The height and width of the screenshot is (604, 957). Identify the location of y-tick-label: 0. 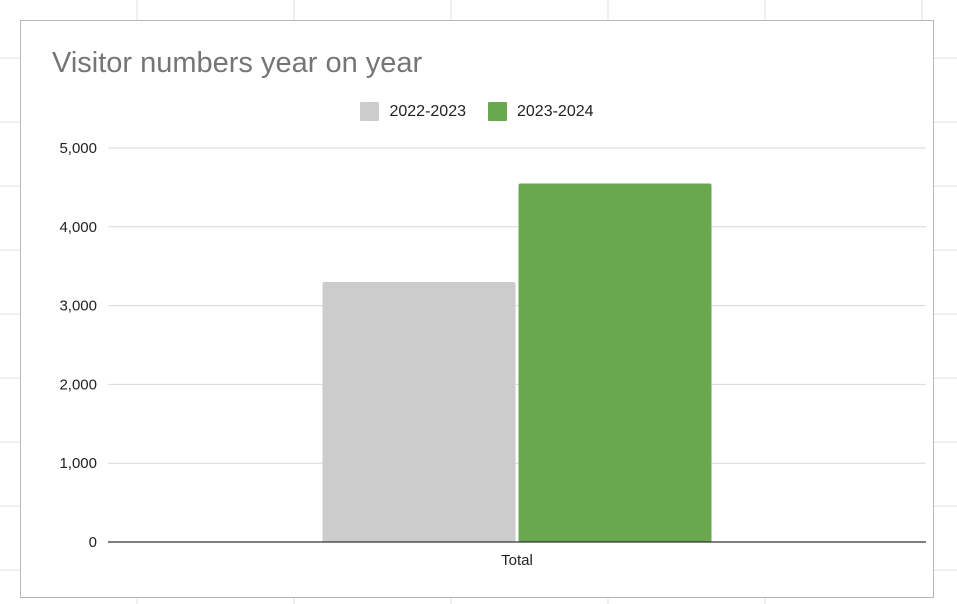
(93, 542).